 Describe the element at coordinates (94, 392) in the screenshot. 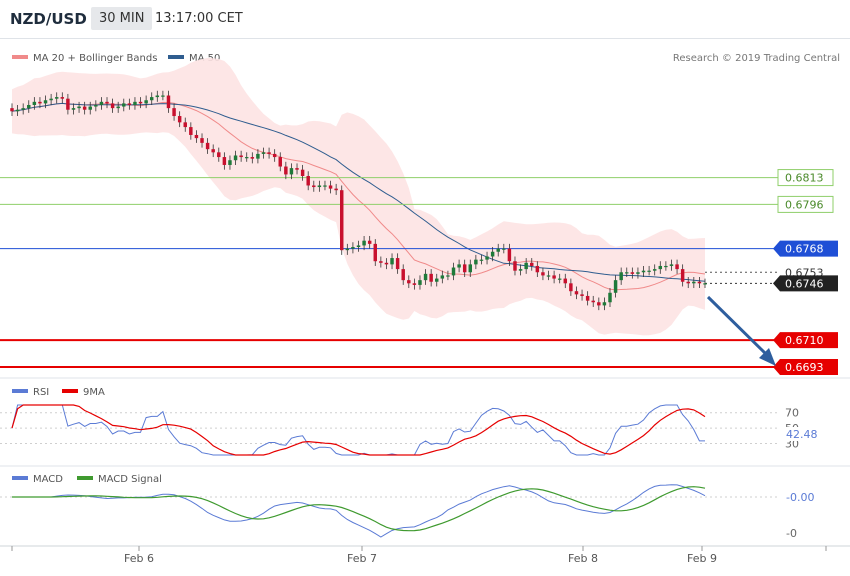

I see `legend-rsi-ma: 9MA` at that location.